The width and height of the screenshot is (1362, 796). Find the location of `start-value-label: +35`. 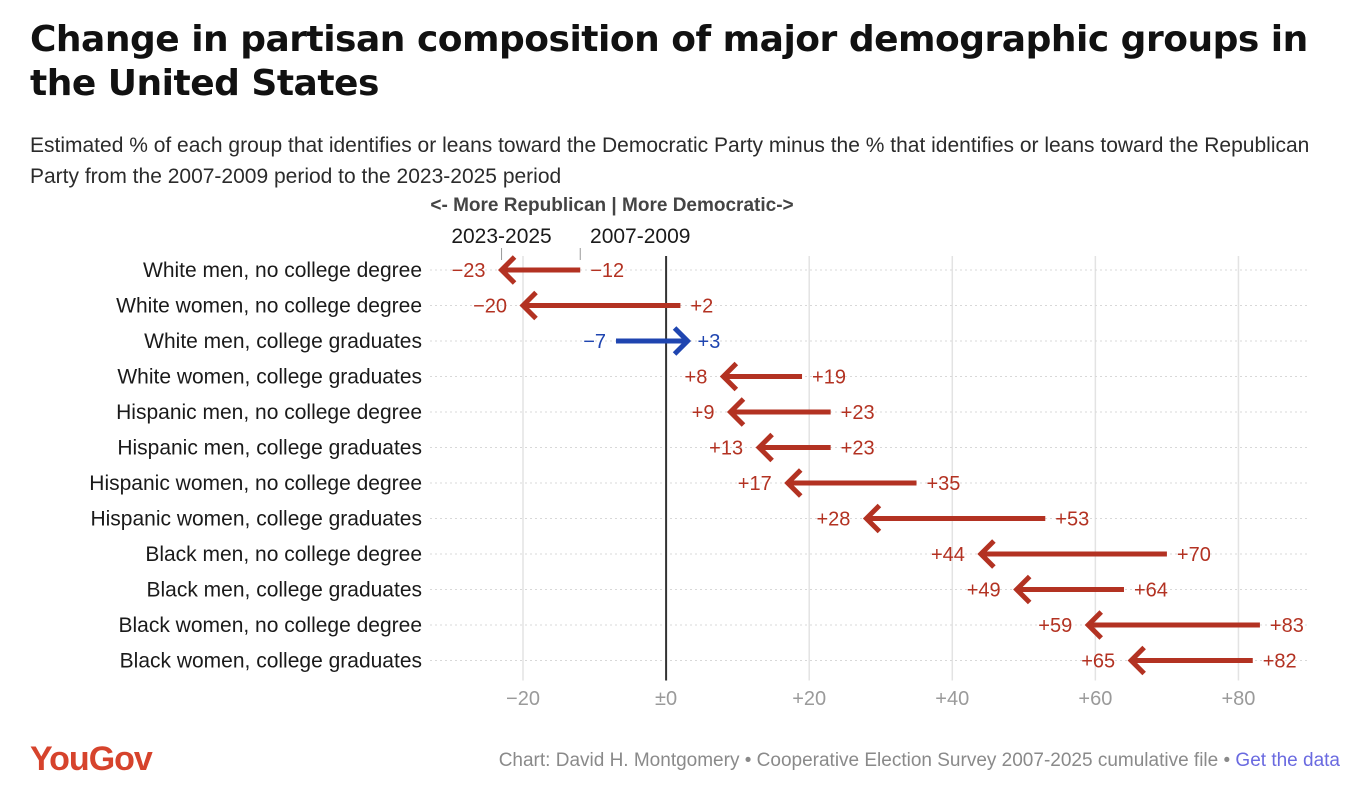

start-value-label: +35 is located at coordinates (944, 484).